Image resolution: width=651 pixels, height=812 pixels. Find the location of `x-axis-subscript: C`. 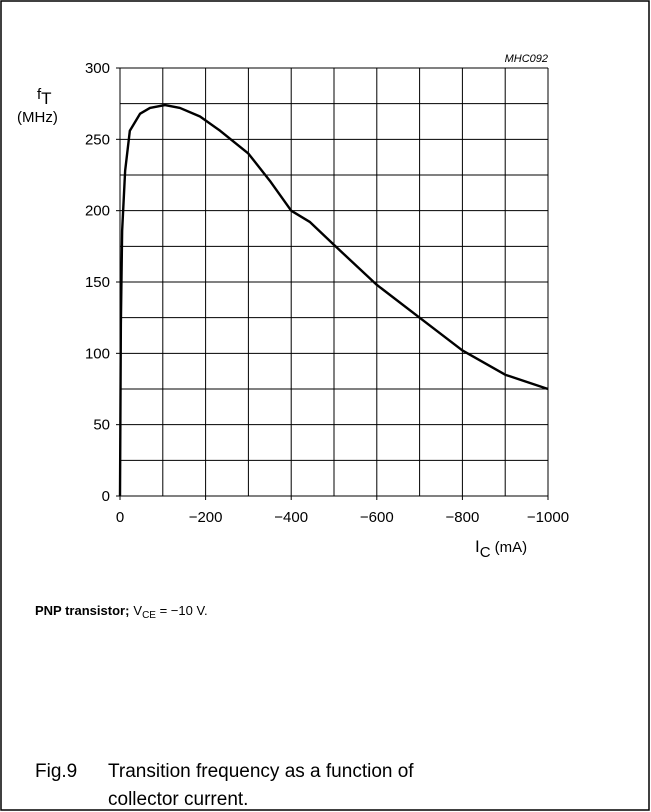

x-axis-subscript: C is located at coordinates (485, 552).